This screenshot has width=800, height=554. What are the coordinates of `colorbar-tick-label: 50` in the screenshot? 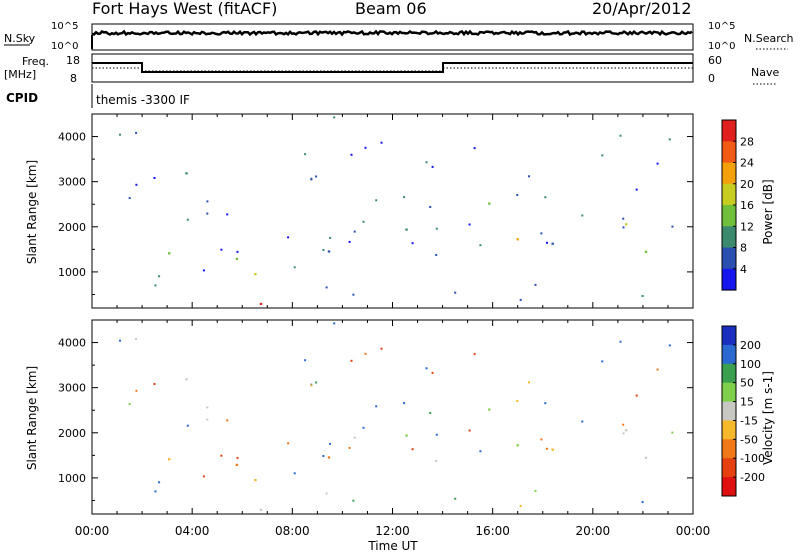 It's located at (747, 383).